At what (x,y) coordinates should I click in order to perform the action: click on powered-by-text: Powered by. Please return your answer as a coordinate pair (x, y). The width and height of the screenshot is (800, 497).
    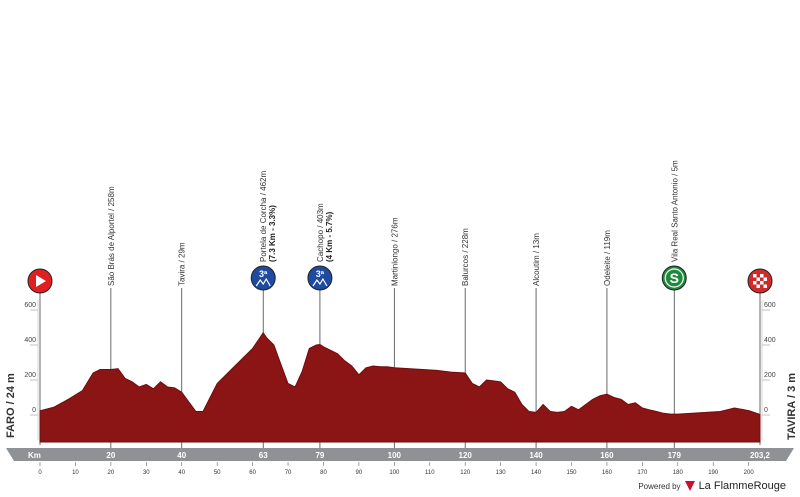
    Looking at the image, I should click on (659, 486).